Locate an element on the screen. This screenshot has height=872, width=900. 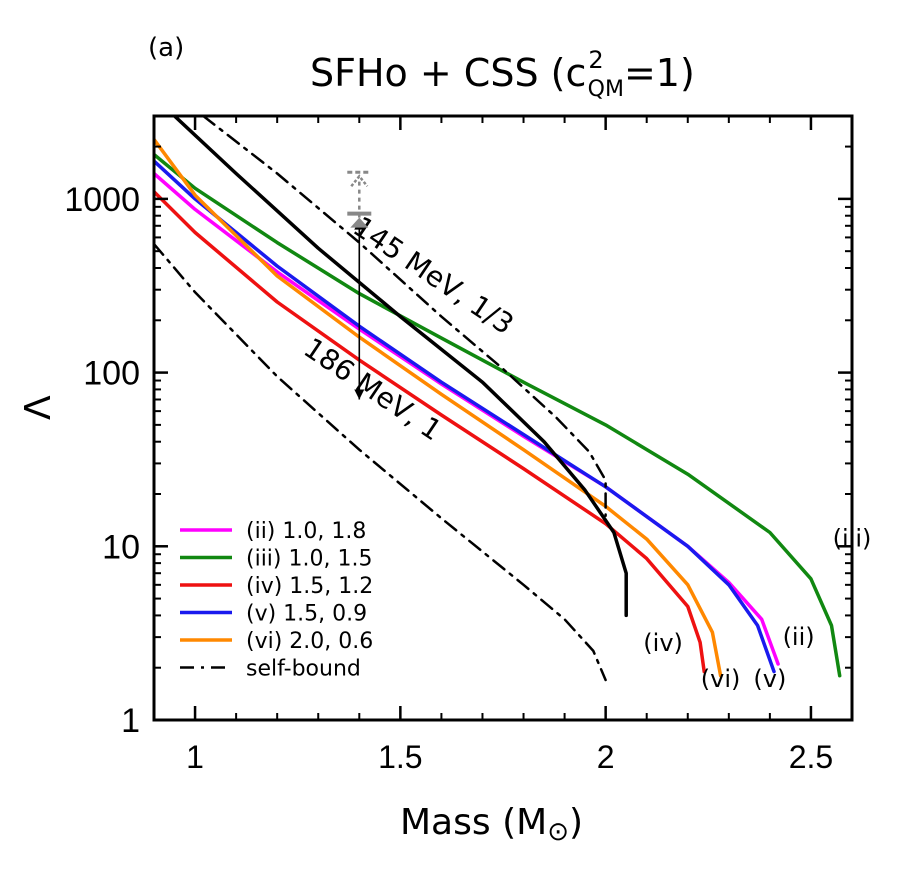
x-tick-label: 2.5 is located at coordinates (811, 757).